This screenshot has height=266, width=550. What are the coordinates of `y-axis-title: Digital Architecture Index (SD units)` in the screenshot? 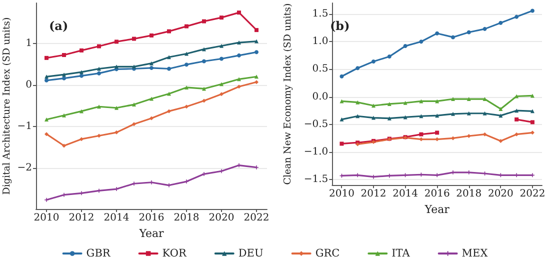 It's located at (7, 106).